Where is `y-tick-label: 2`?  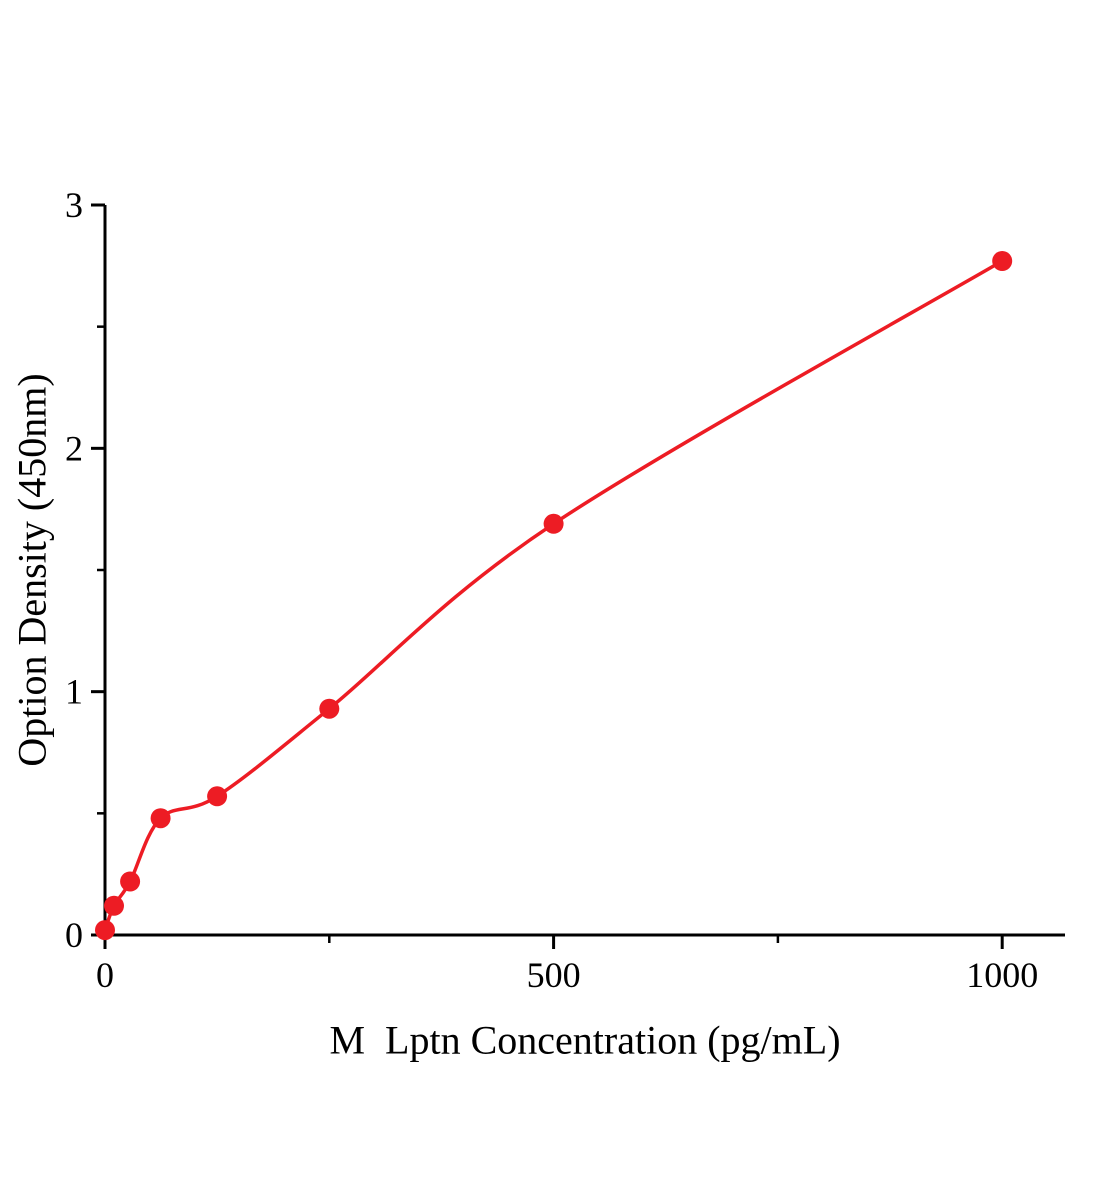
y-tick-label: 2 is located at coordinates (74, 448).